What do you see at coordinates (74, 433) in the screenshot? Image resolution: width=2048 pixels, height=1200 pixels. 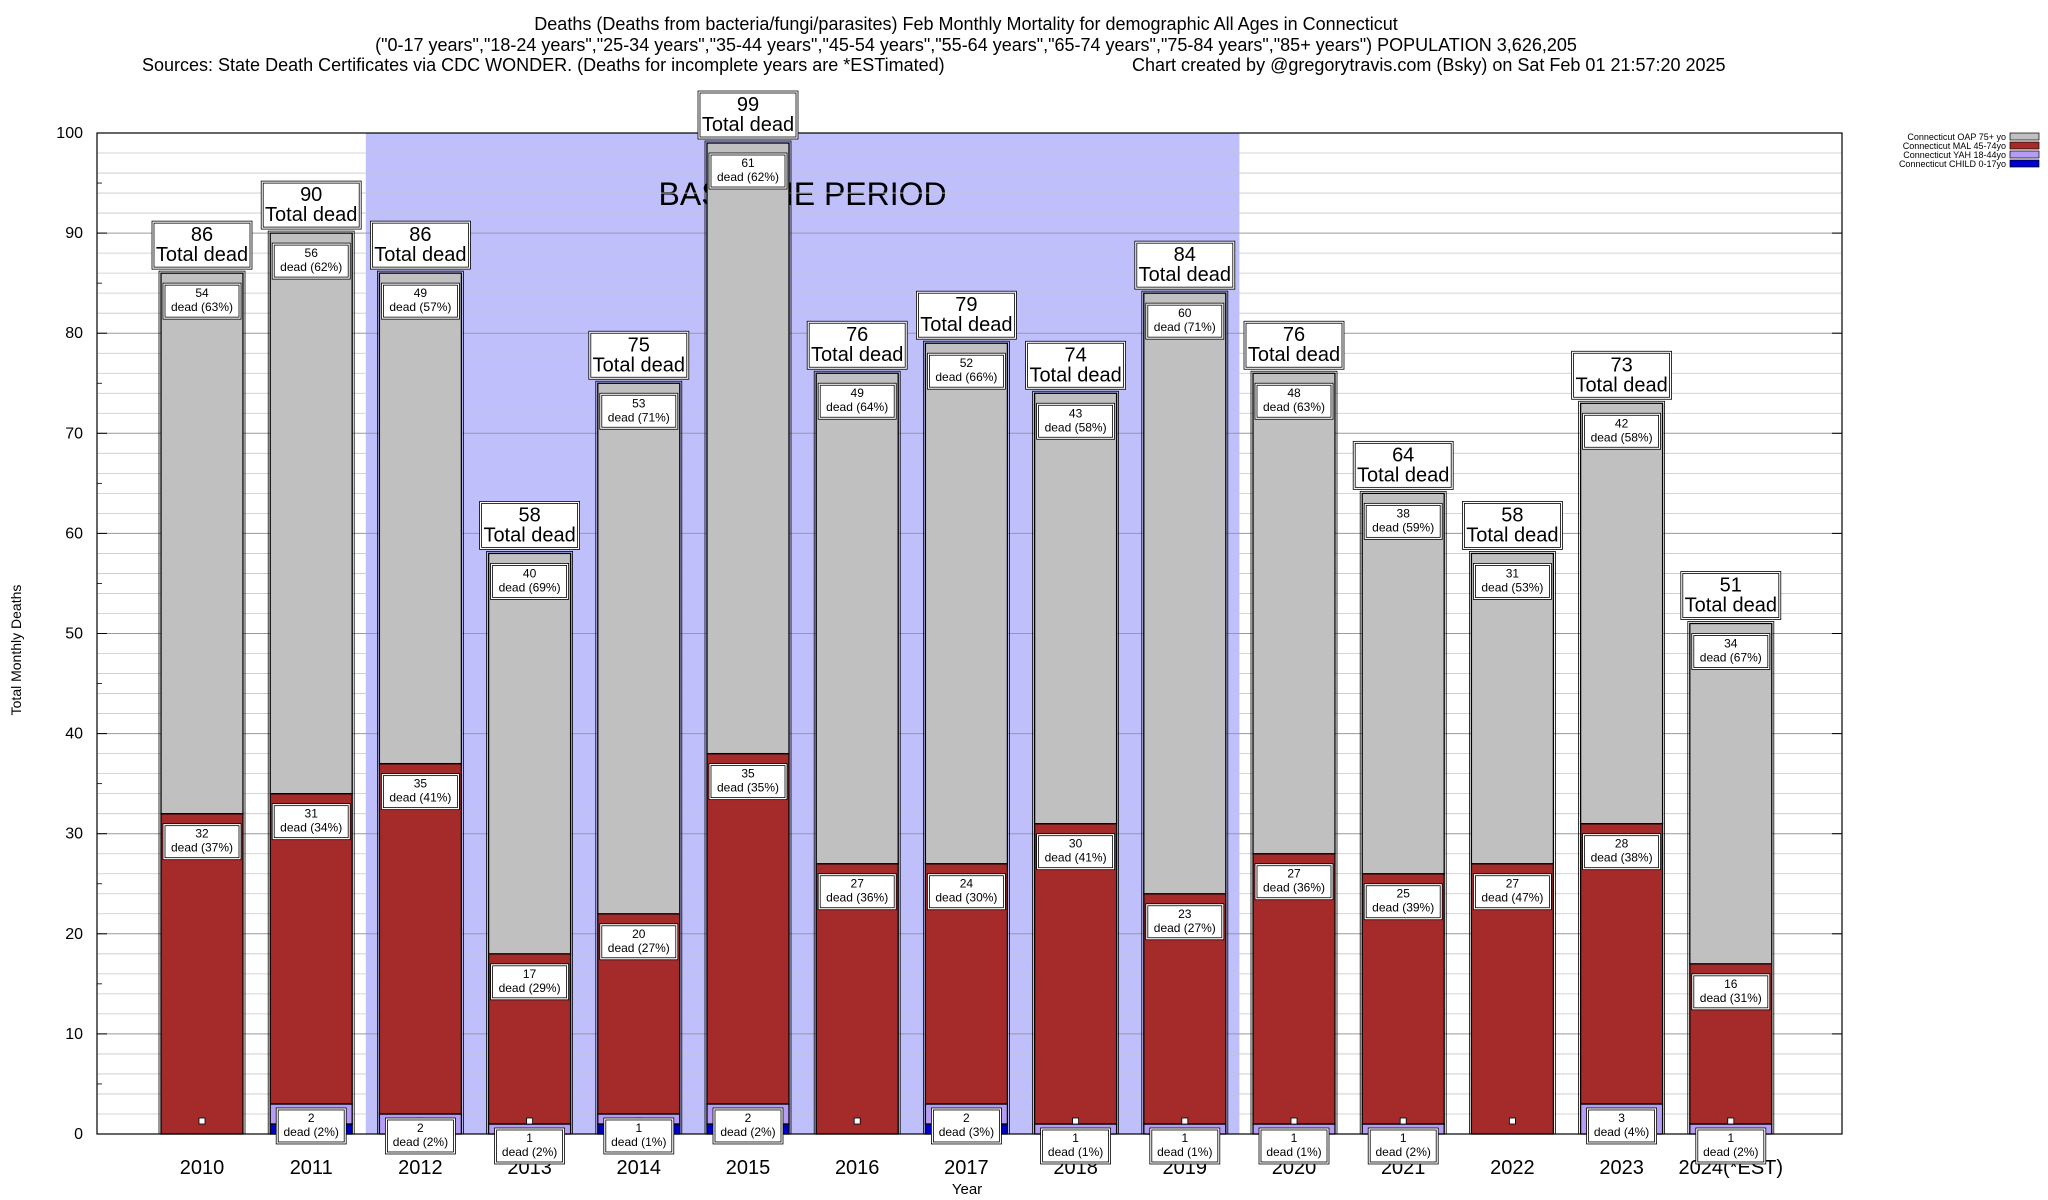 I see `y-tick-label: 70` at bounding box center [74, 433].